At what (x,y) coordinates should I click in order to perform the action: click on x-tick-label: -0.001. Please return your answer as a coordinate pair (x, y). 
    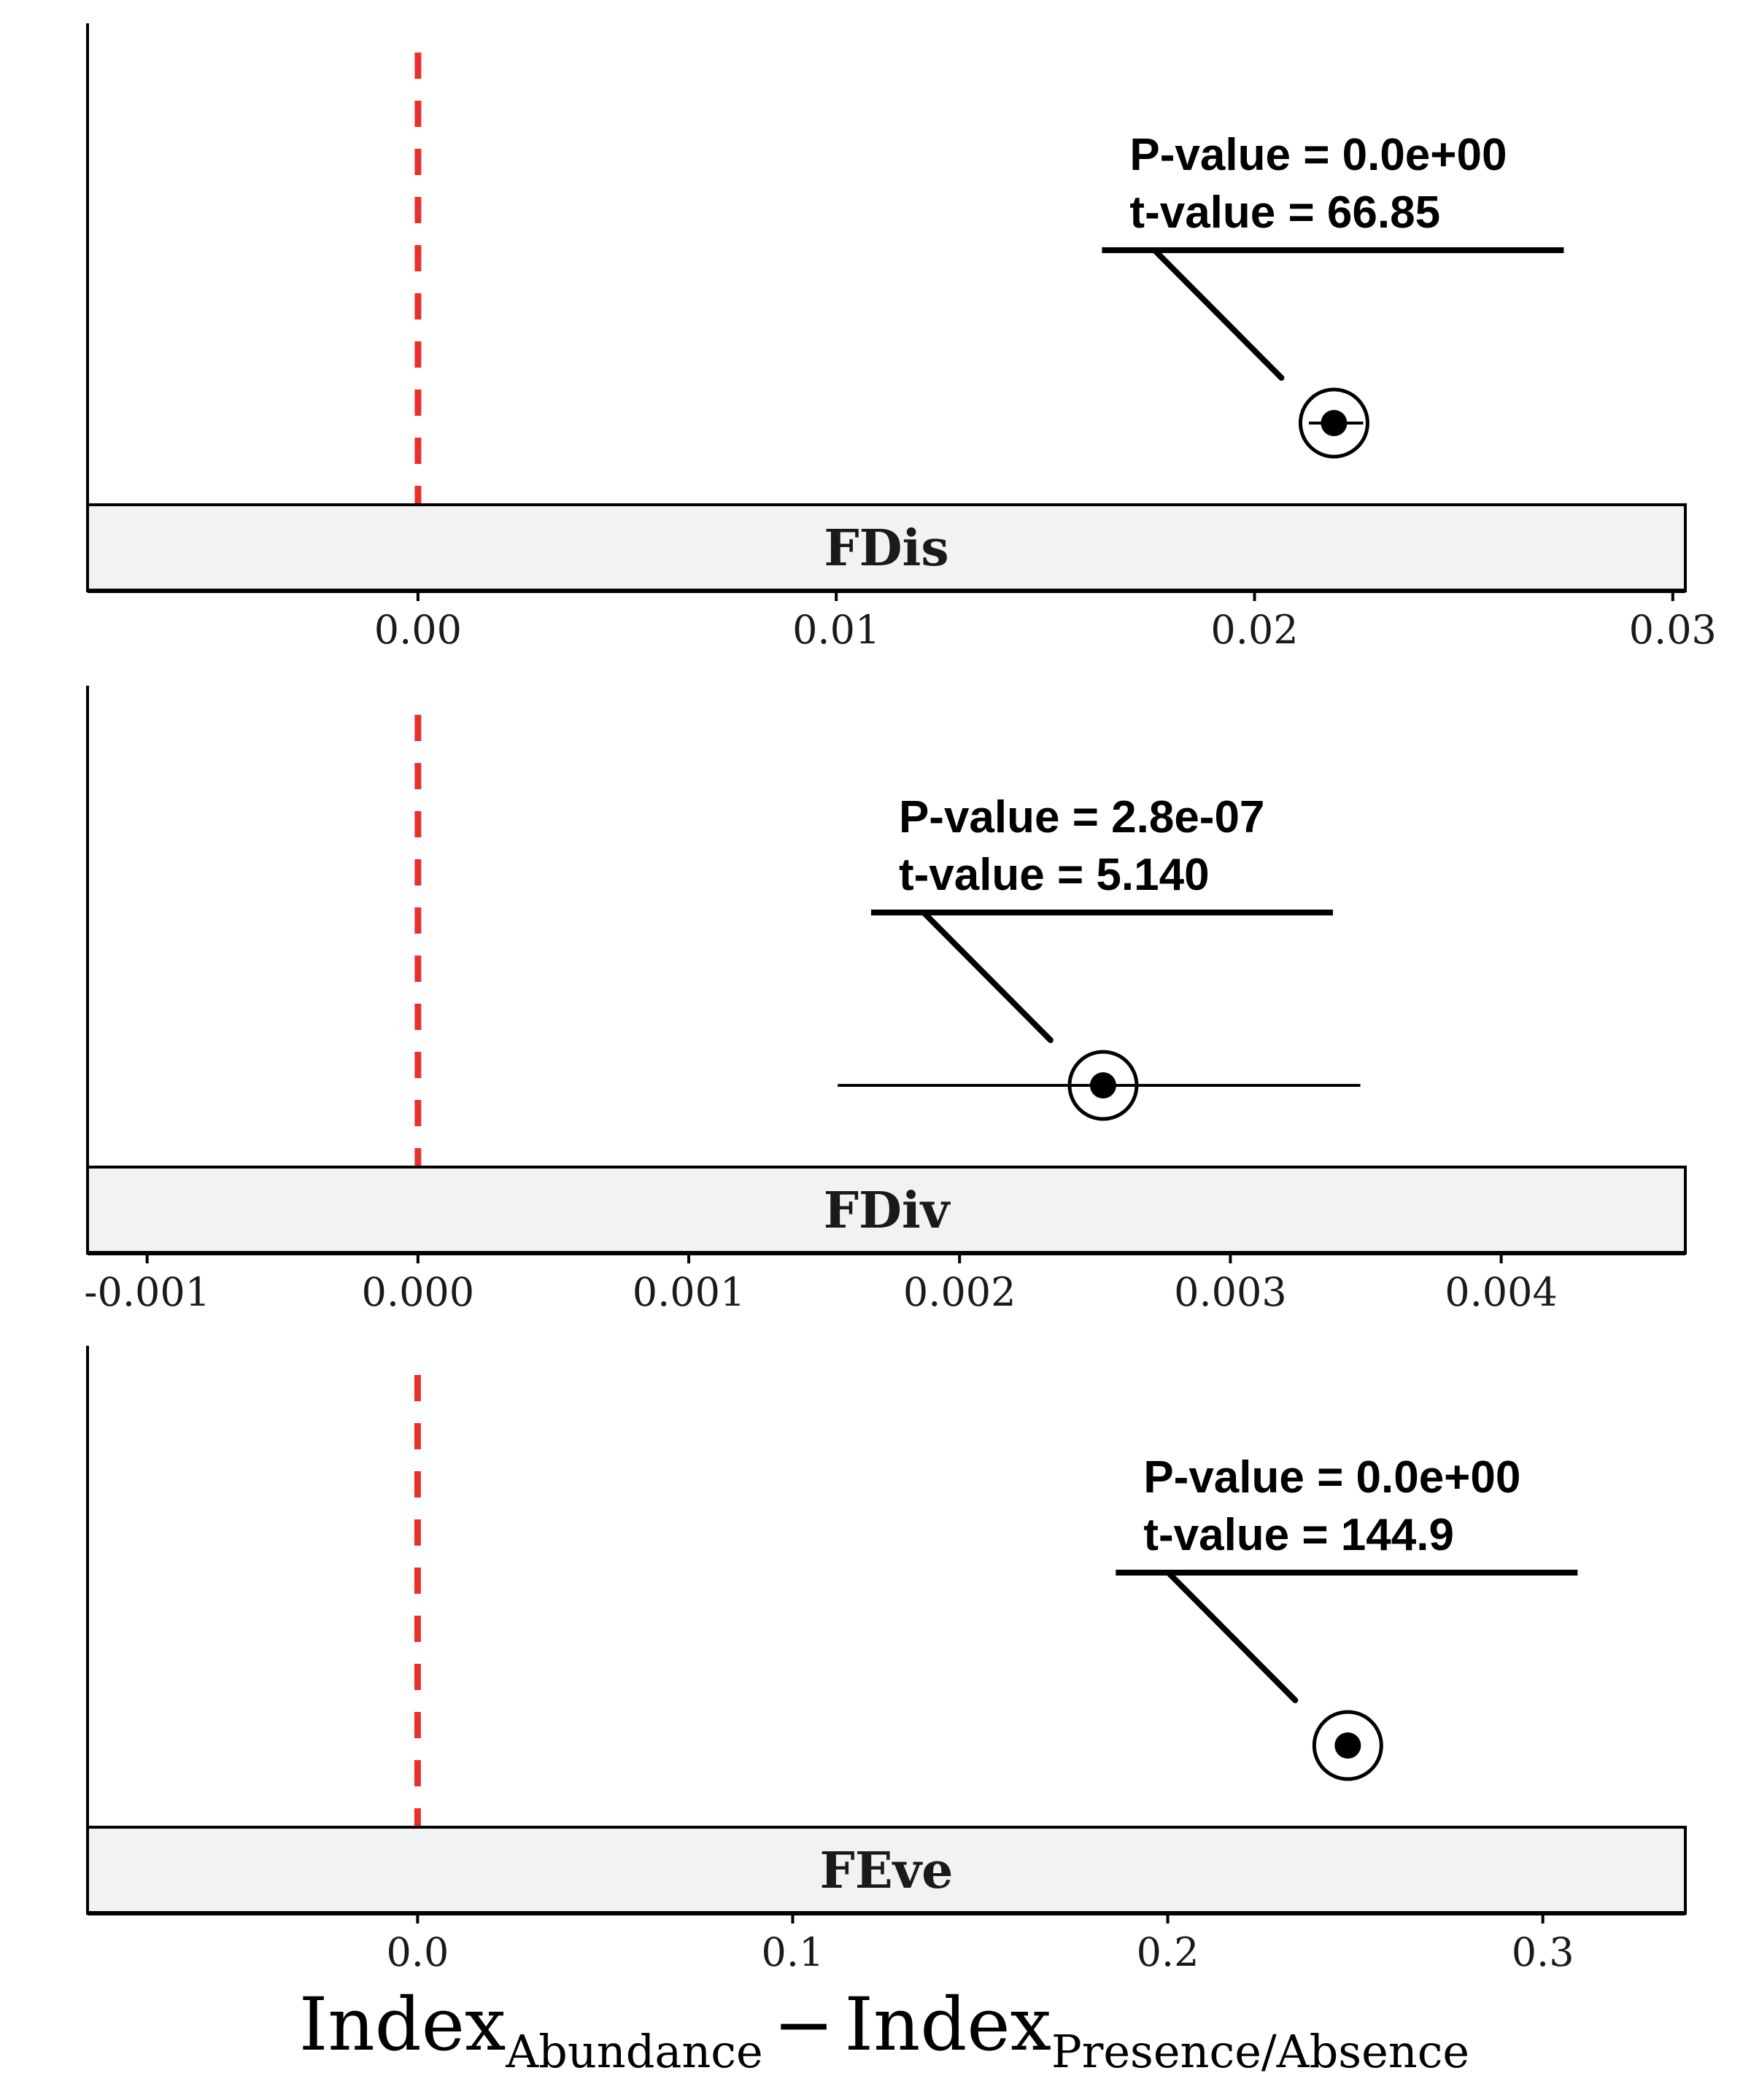
    Looking at the image, I should click on (147, 1292).